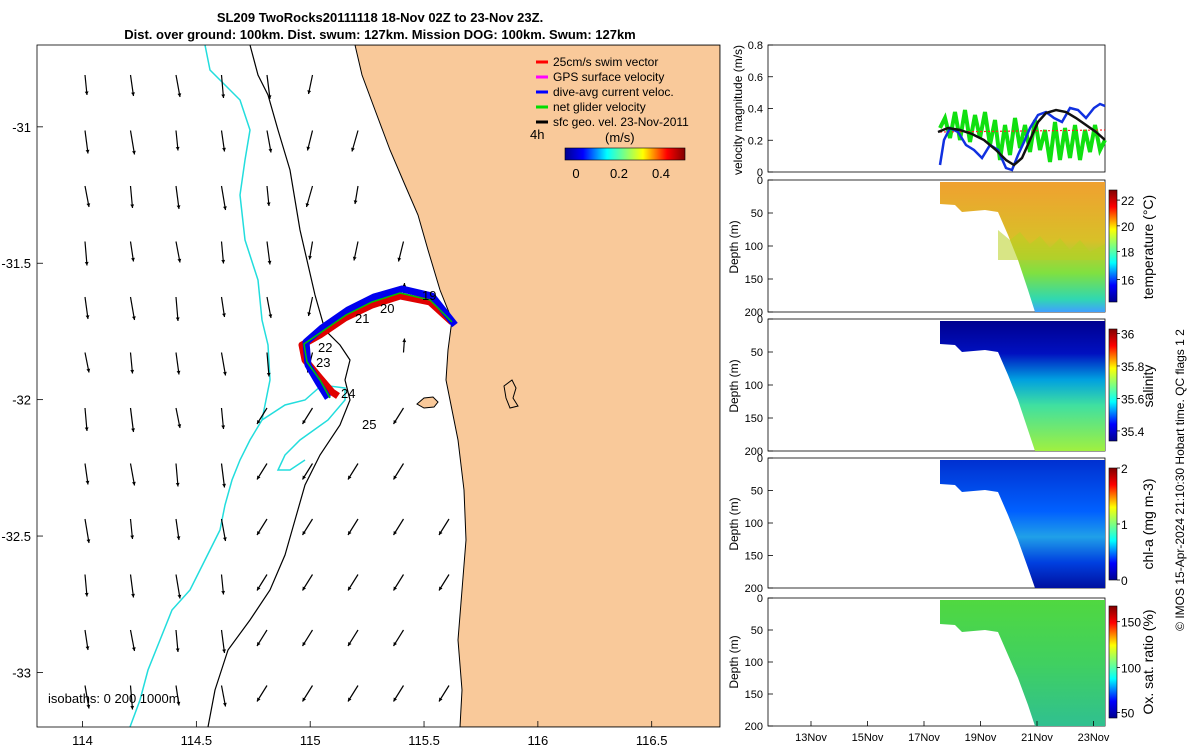 The width and height of the screenshot is (1200, 750). What do you see at coordinates (369, 424) in the screenshot?
I see `track-day-label: 25` at bounding box center [369, 424].